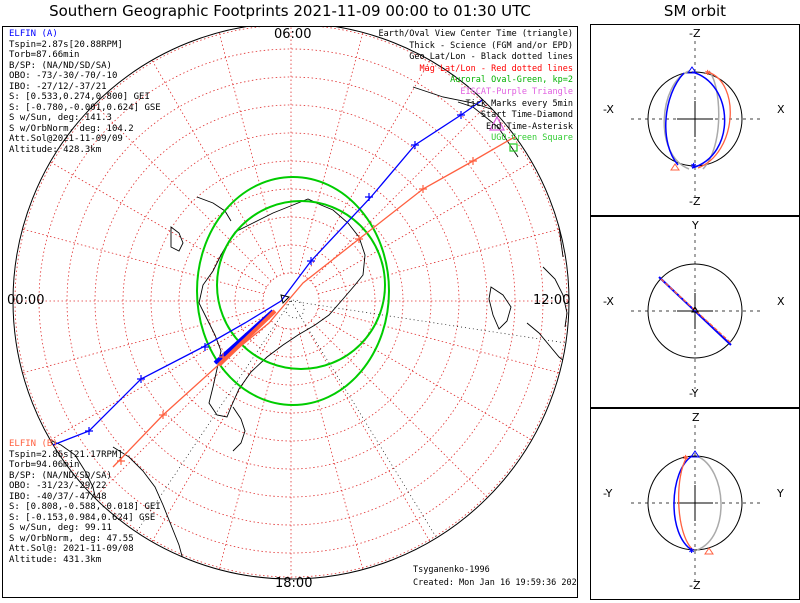 This screenshot has width=800, height=603. I want to click on elfin-a-info-line: S: [0.533,0.274,0.800] GEI, so click(79, 97).